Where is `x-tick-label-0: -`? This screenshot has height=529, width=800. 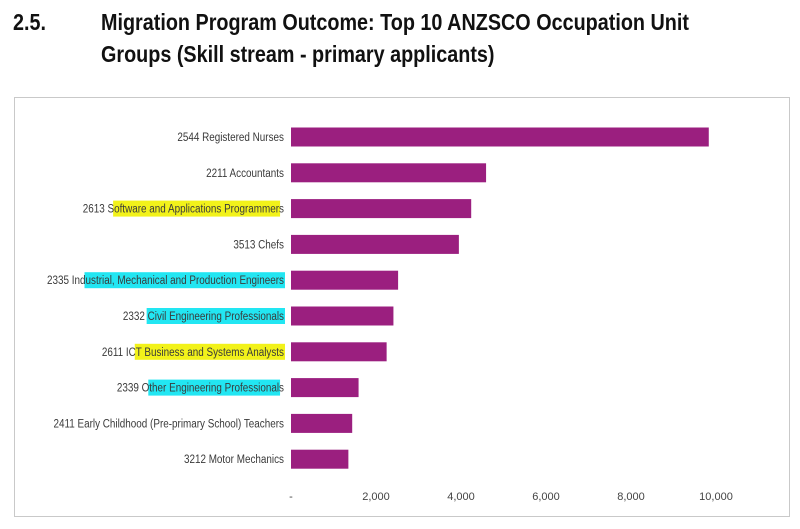 x-tick-label-0: - is located at coordinates (291, 497).